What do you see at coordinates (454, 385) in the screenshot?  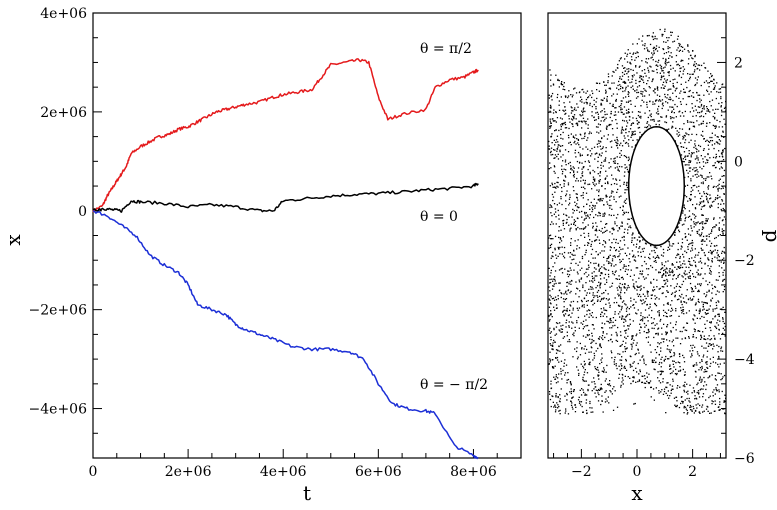 I see `annotation-theta-minus-pi-2: θ = − π/2` at bounding box center [454, 385].